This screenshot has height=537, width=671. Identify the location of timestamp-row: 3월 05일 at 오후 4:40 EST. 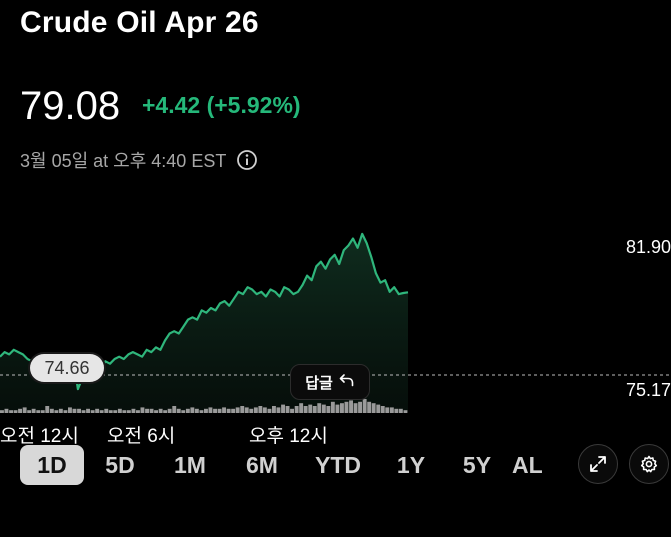
(139, 160).